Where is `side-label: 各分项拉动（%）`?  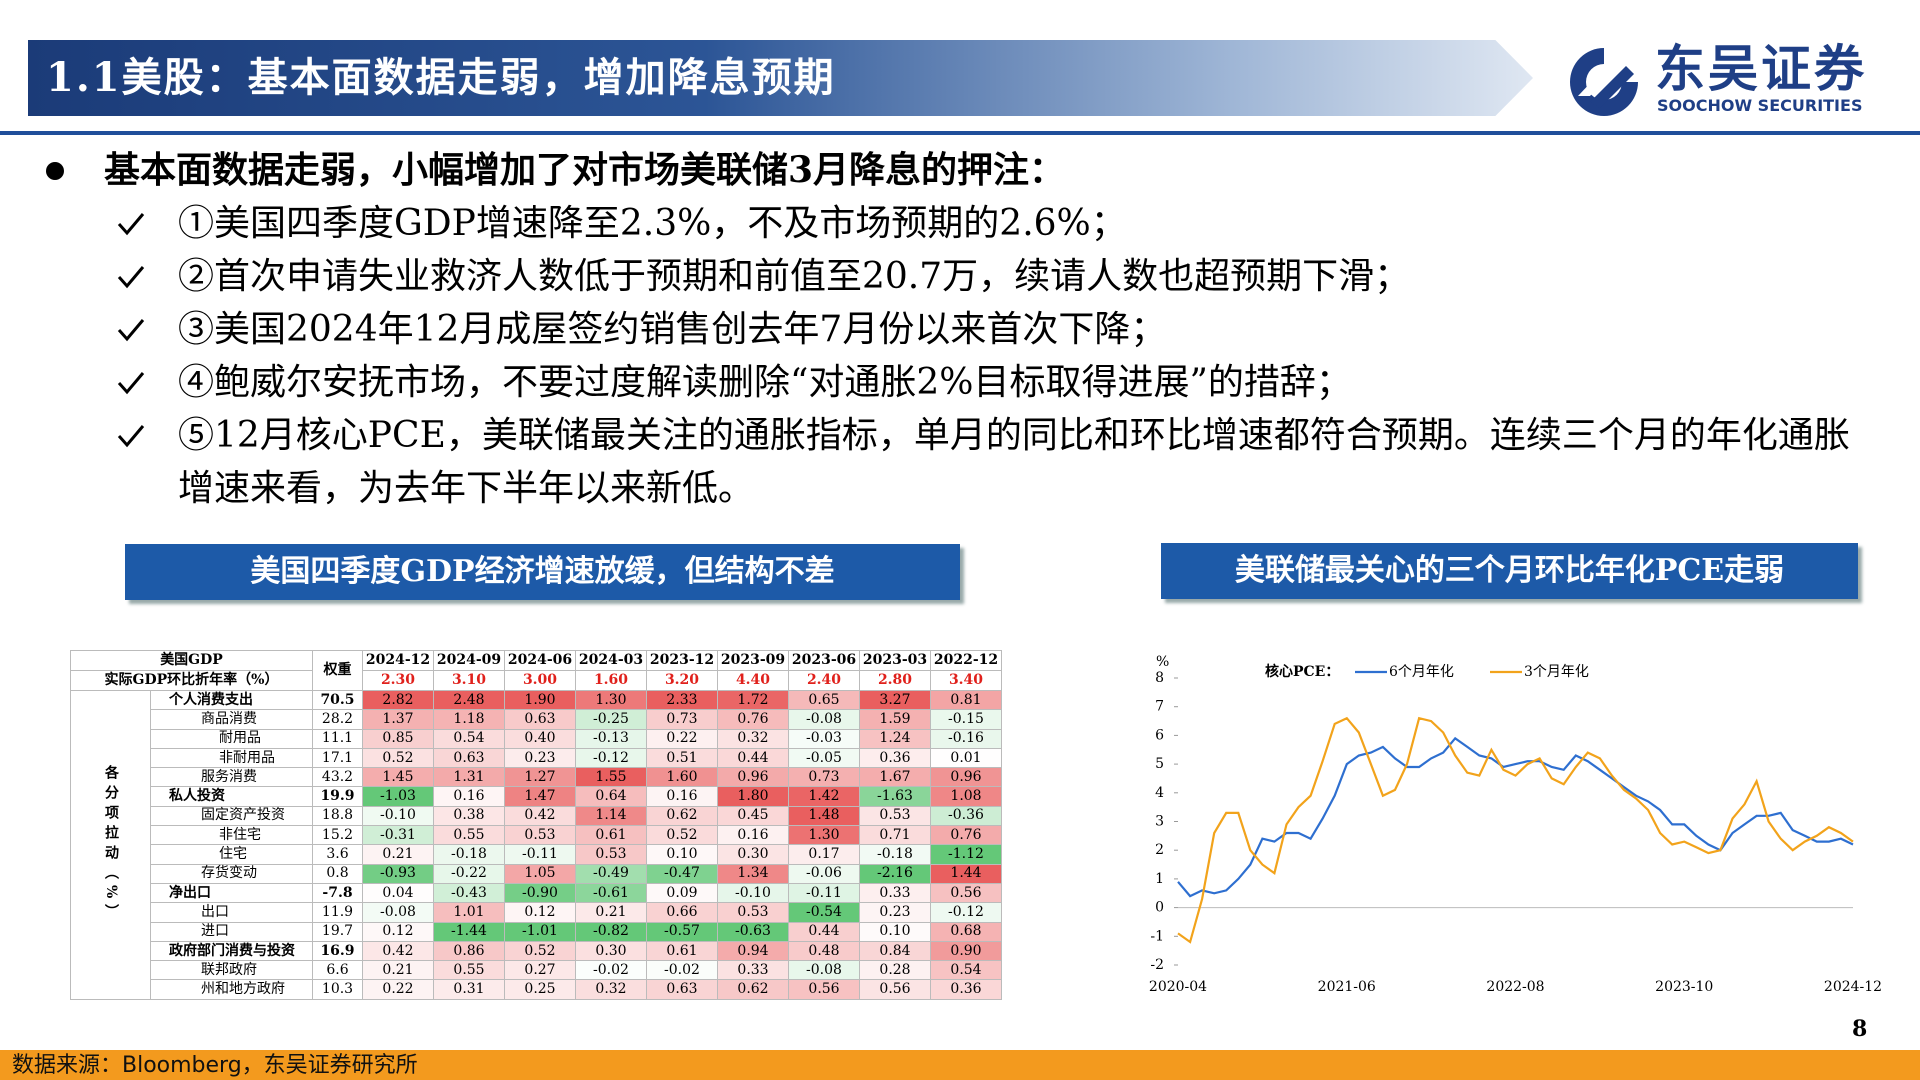 side-label: 各分项拉动（%） is located at coordinates (110, 845).